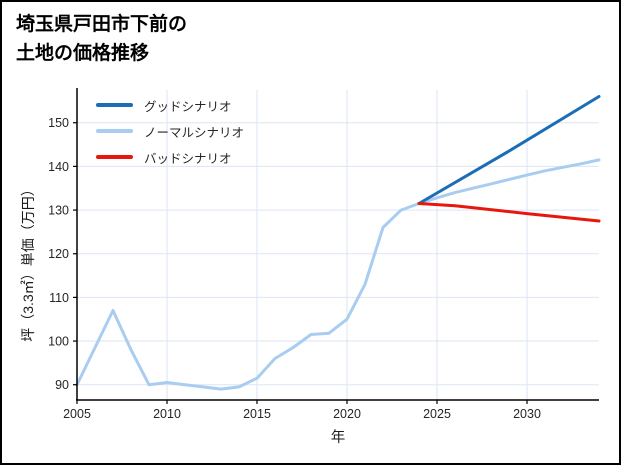 This screenshot has width=621, height=465. Describe the element at coordinates (188, 158) in the screenshot. I see `legend-label-bad-scenario: バッドシナリオ` at that location.